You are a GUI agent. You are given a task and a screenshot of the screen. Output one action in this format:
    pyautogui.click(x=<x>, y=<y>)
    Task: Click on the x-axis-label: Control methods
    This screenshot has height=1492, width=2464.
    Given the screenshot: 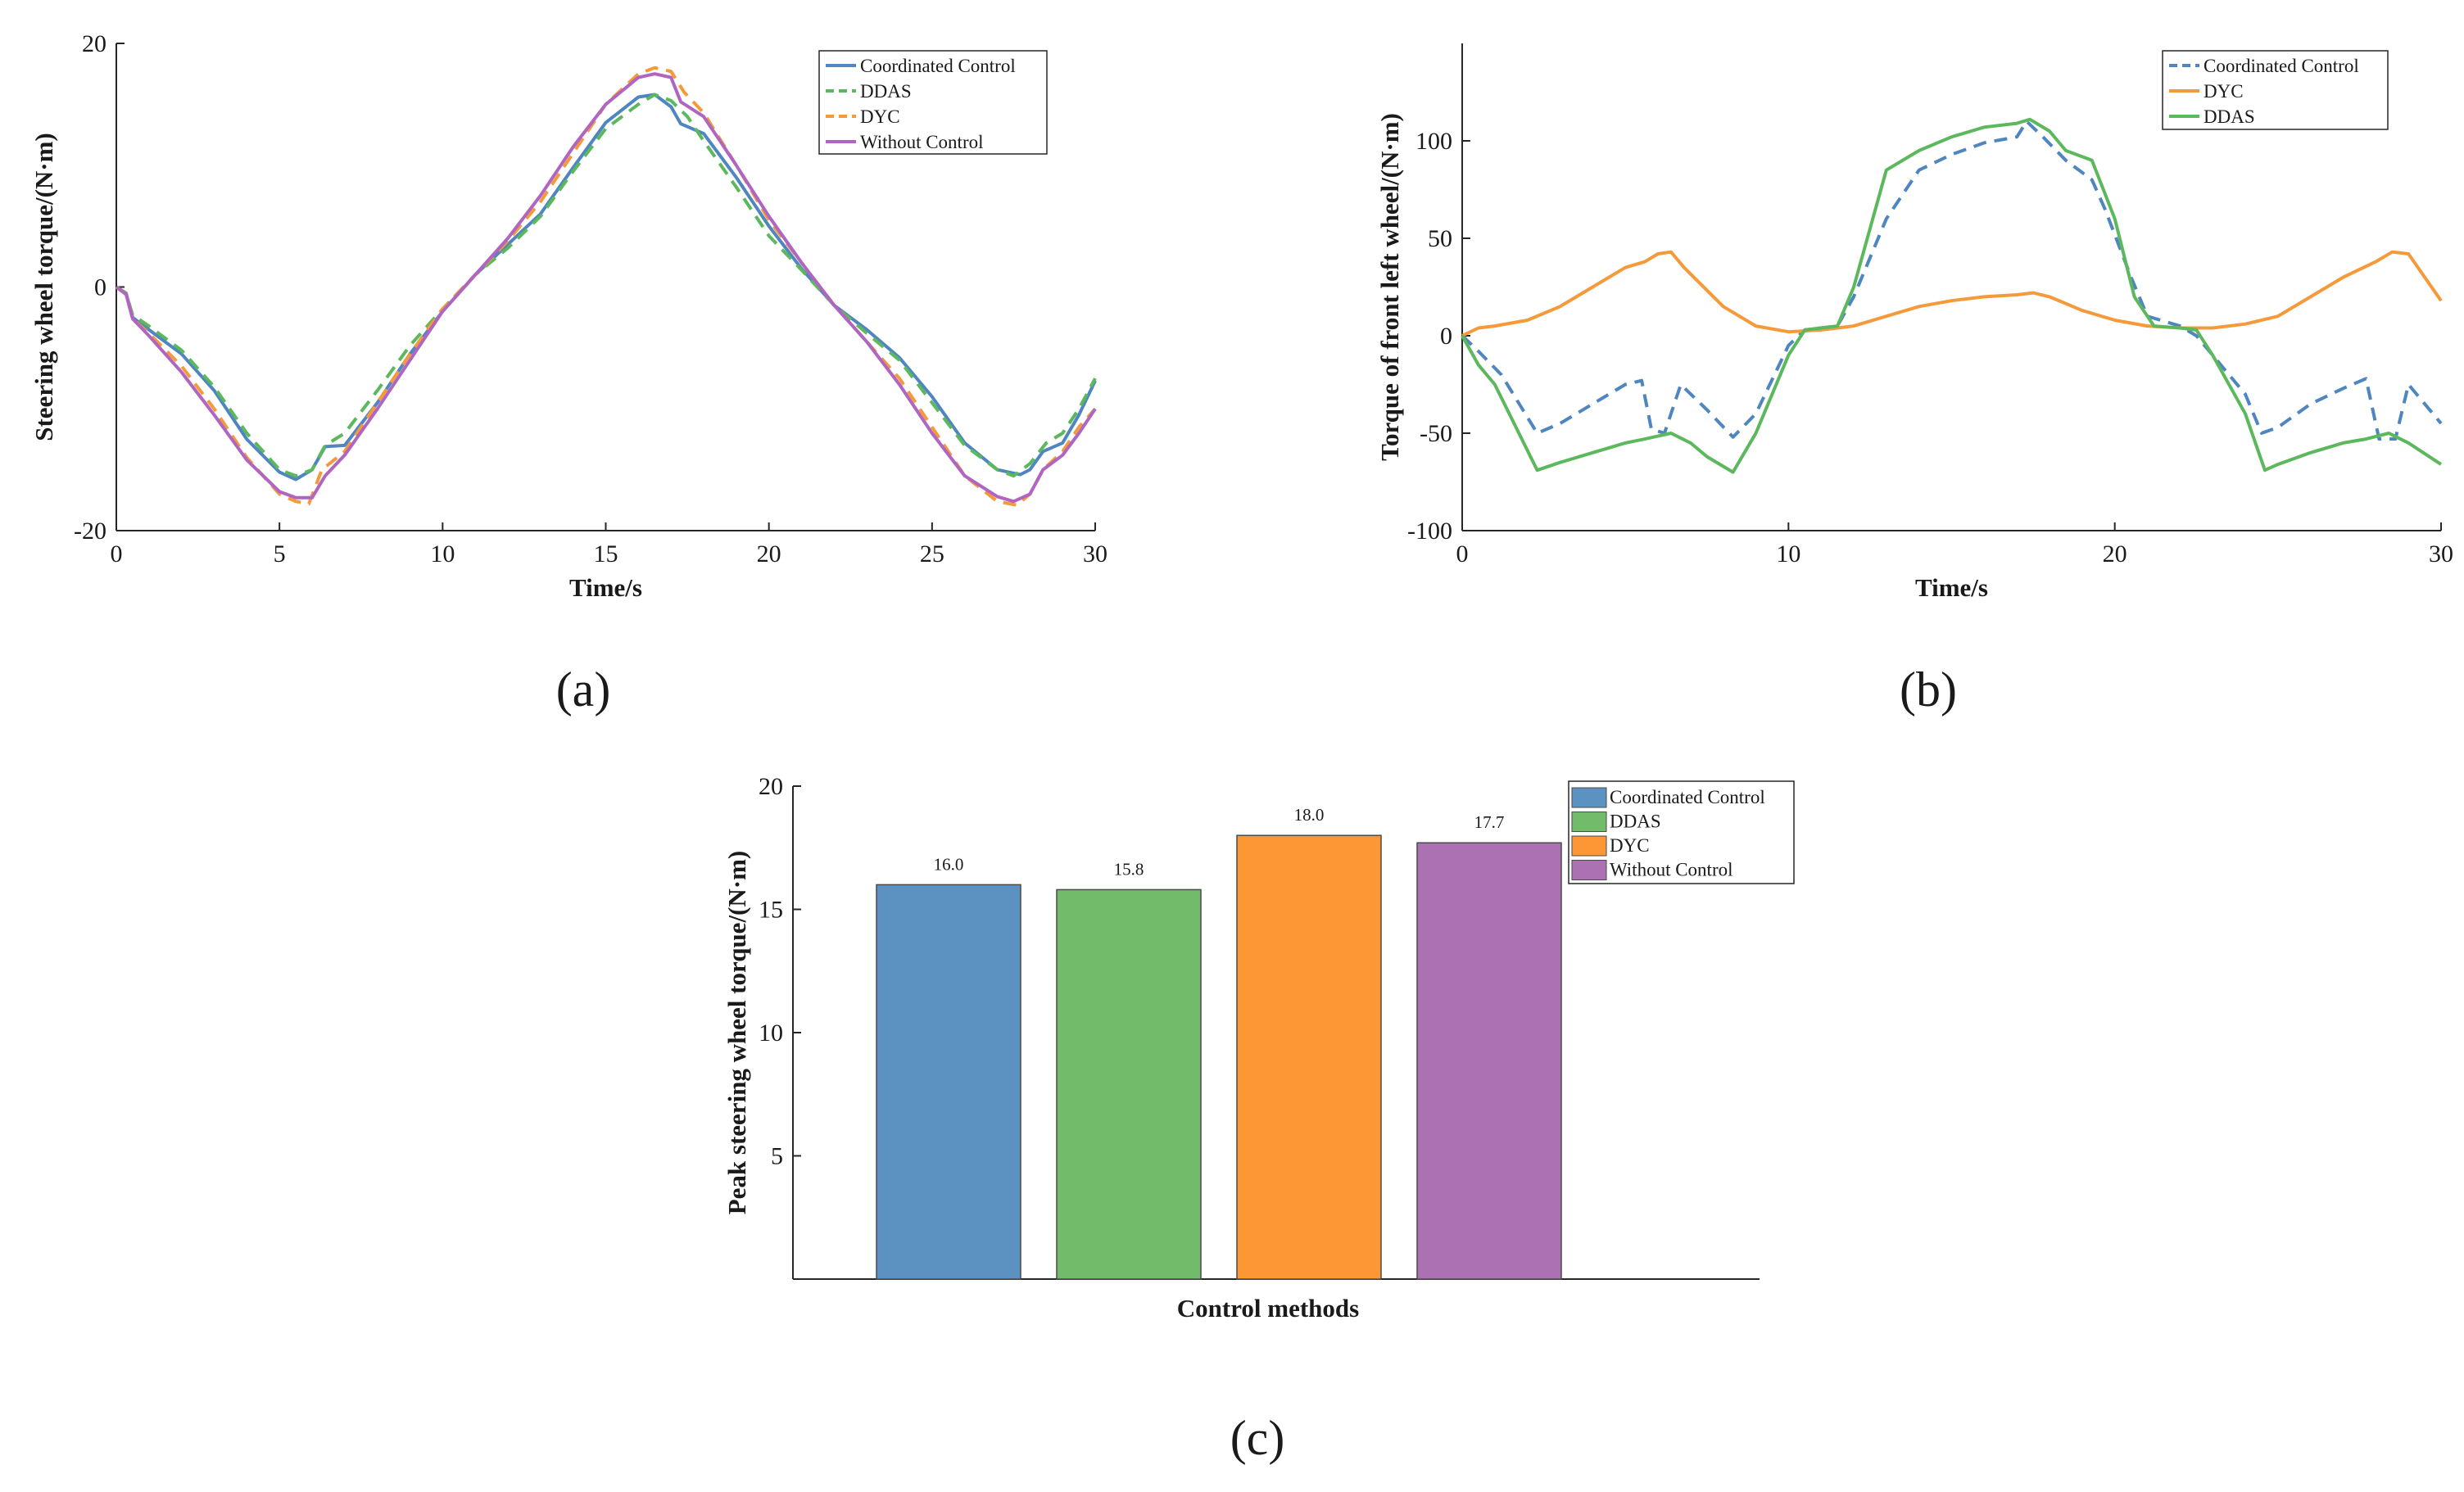 What is the action you would take?
    pyautogui.click(x=1268, y=1308)
    